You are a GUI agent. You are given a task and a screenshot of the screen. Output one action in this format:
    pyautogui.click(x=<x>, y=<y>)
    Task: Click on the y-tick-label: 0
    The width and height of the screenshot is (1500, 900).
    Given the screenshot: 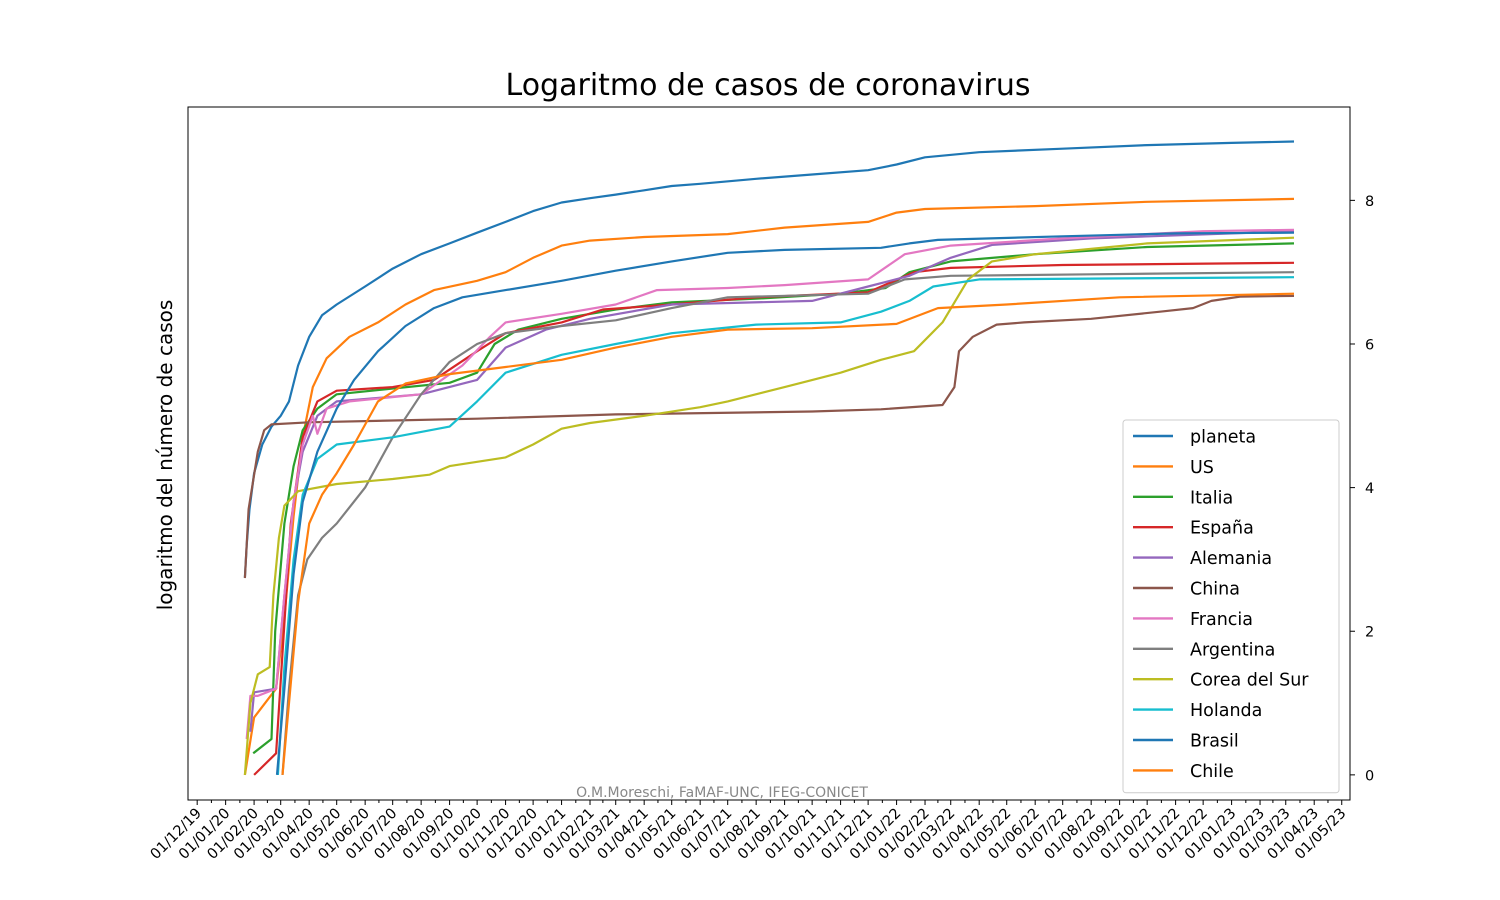 What is the action you would take?
    pyautogui.click(x=1369, y=776)
    